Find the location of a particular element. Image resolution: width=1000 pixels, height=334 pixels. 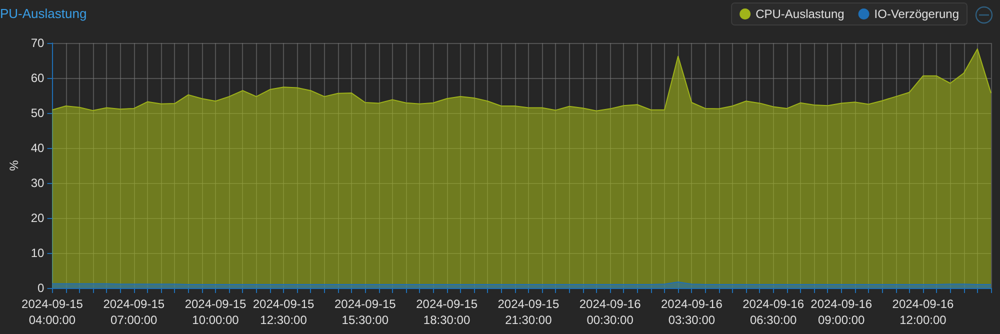

x-tick-label: 2024-09-16 09:00:00 is located at coordinates (841, 312).